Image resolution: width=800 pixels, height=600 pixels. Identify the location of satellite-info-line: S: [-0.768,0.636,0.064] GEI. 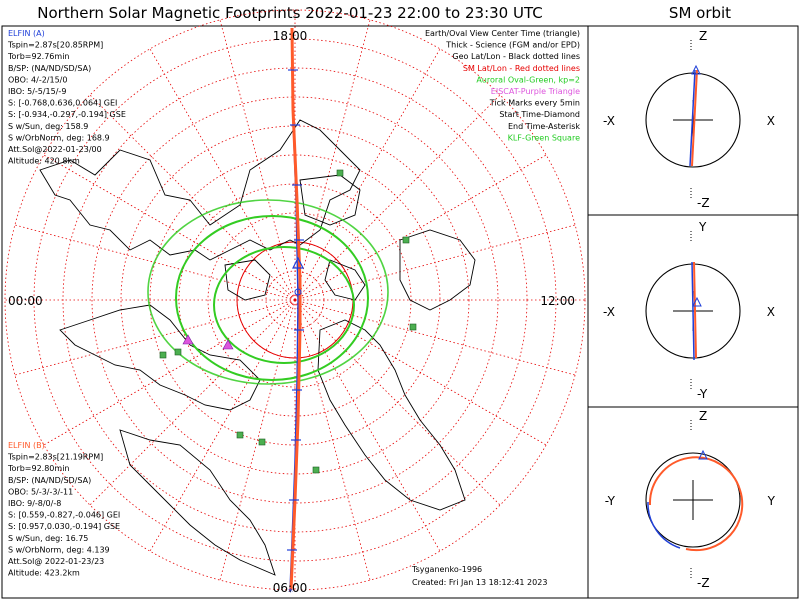
(62, 103).